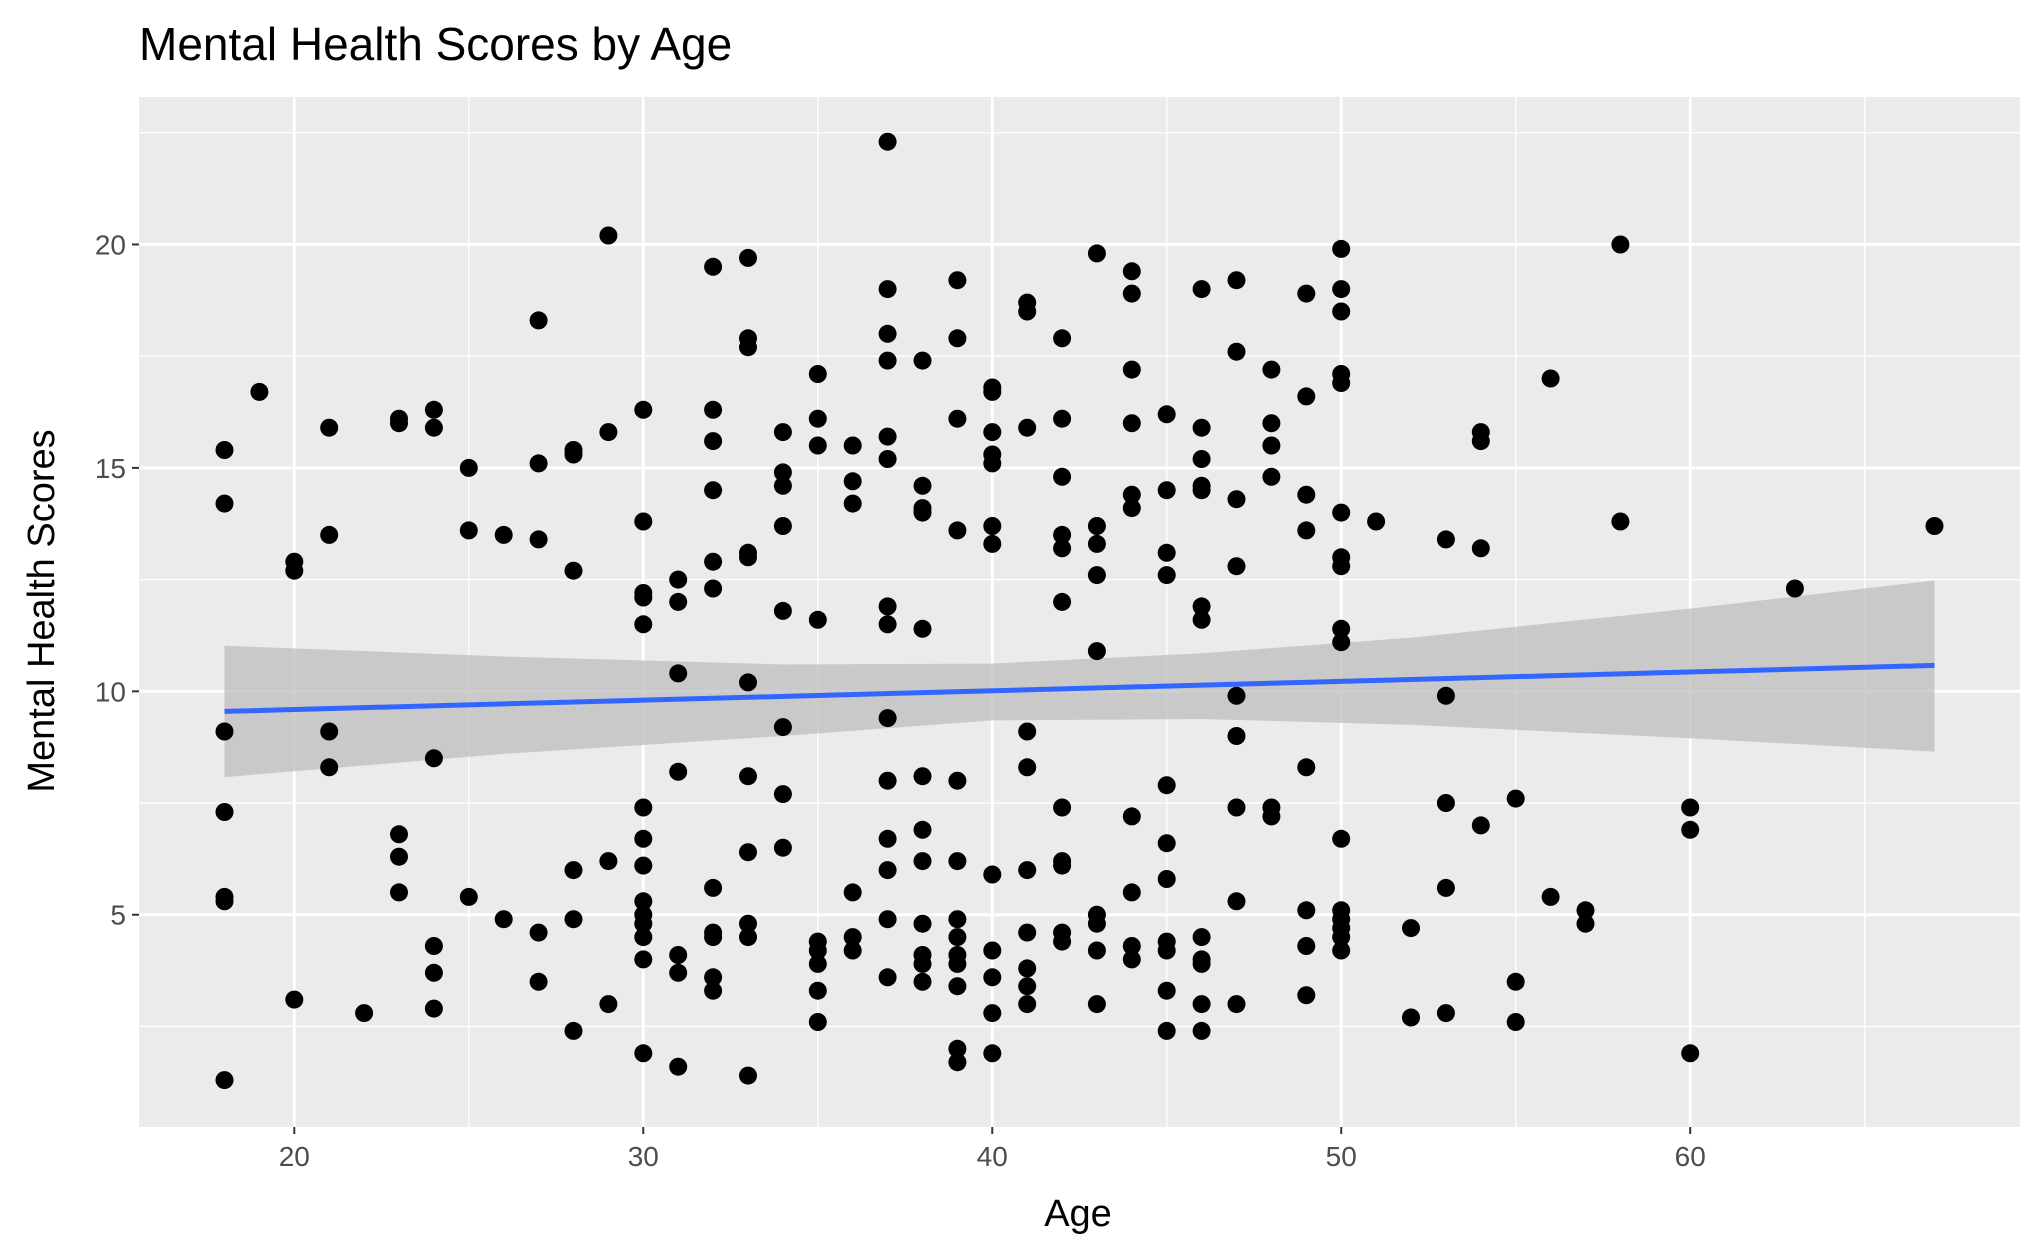  I want to click on y-tick-label: 10, so click(110, 691).